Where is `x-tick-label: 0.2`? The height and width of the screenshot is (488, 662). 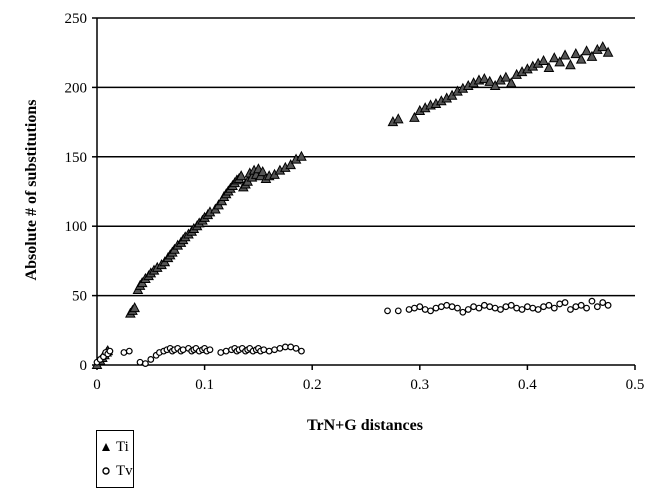
x-tick-label: 0.2 is located at coordinates (312, 385).